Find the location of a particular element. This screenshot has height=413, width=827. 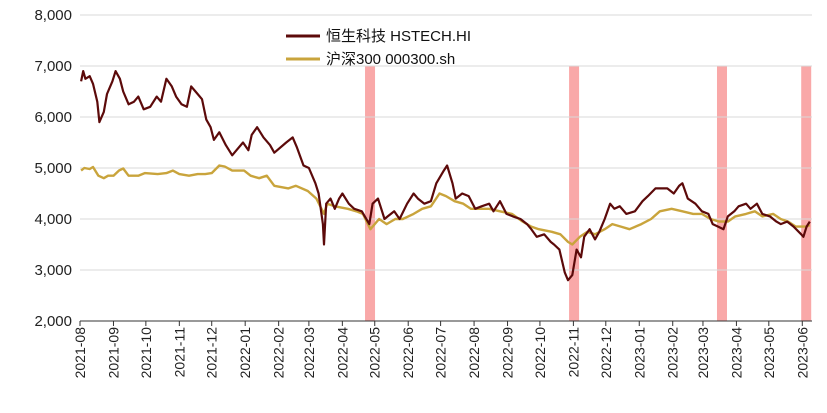

x-tick-label: 2022-09 is located at coordinates (508, 353).